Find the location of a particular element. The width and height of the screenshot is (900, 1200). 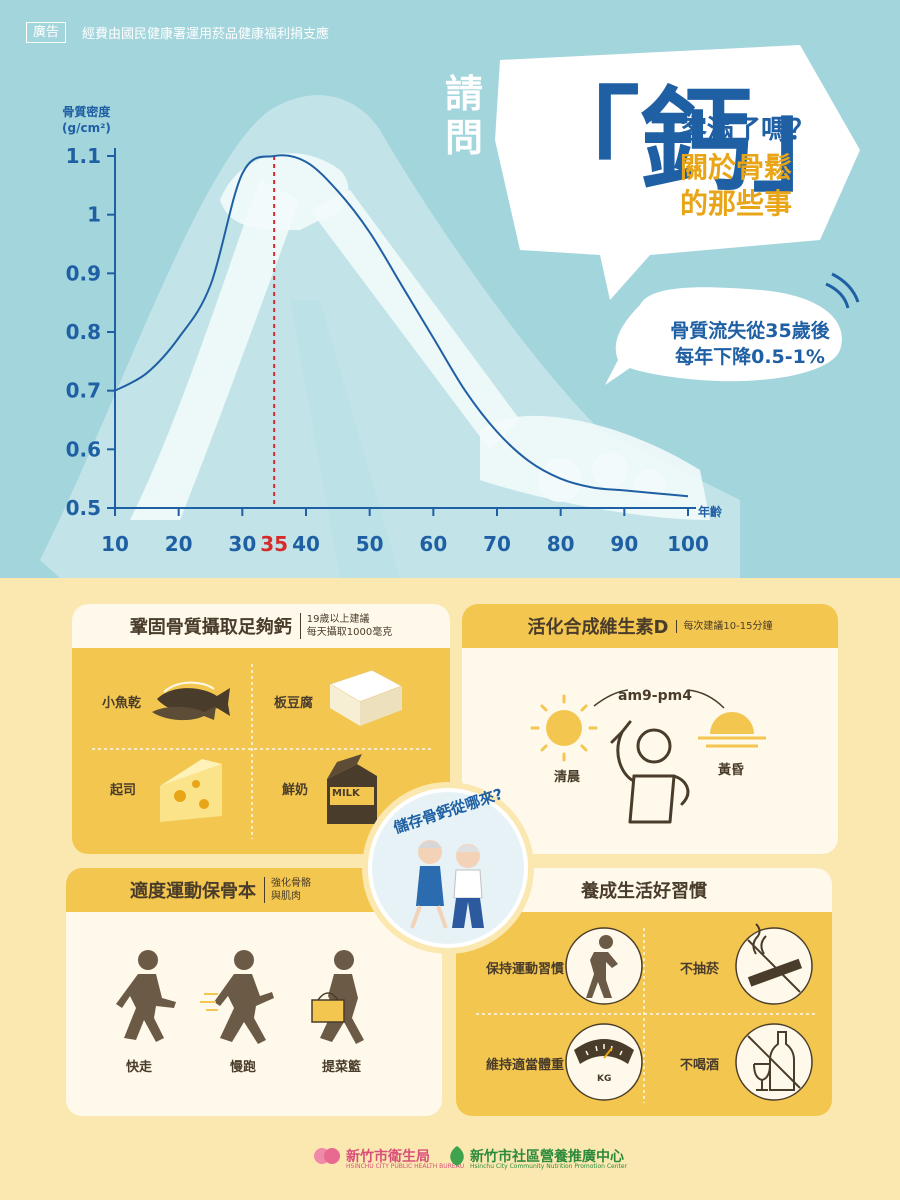

calcium-card-sub2: 每天攝取1000毫克 is located at coordinates (349, 632).